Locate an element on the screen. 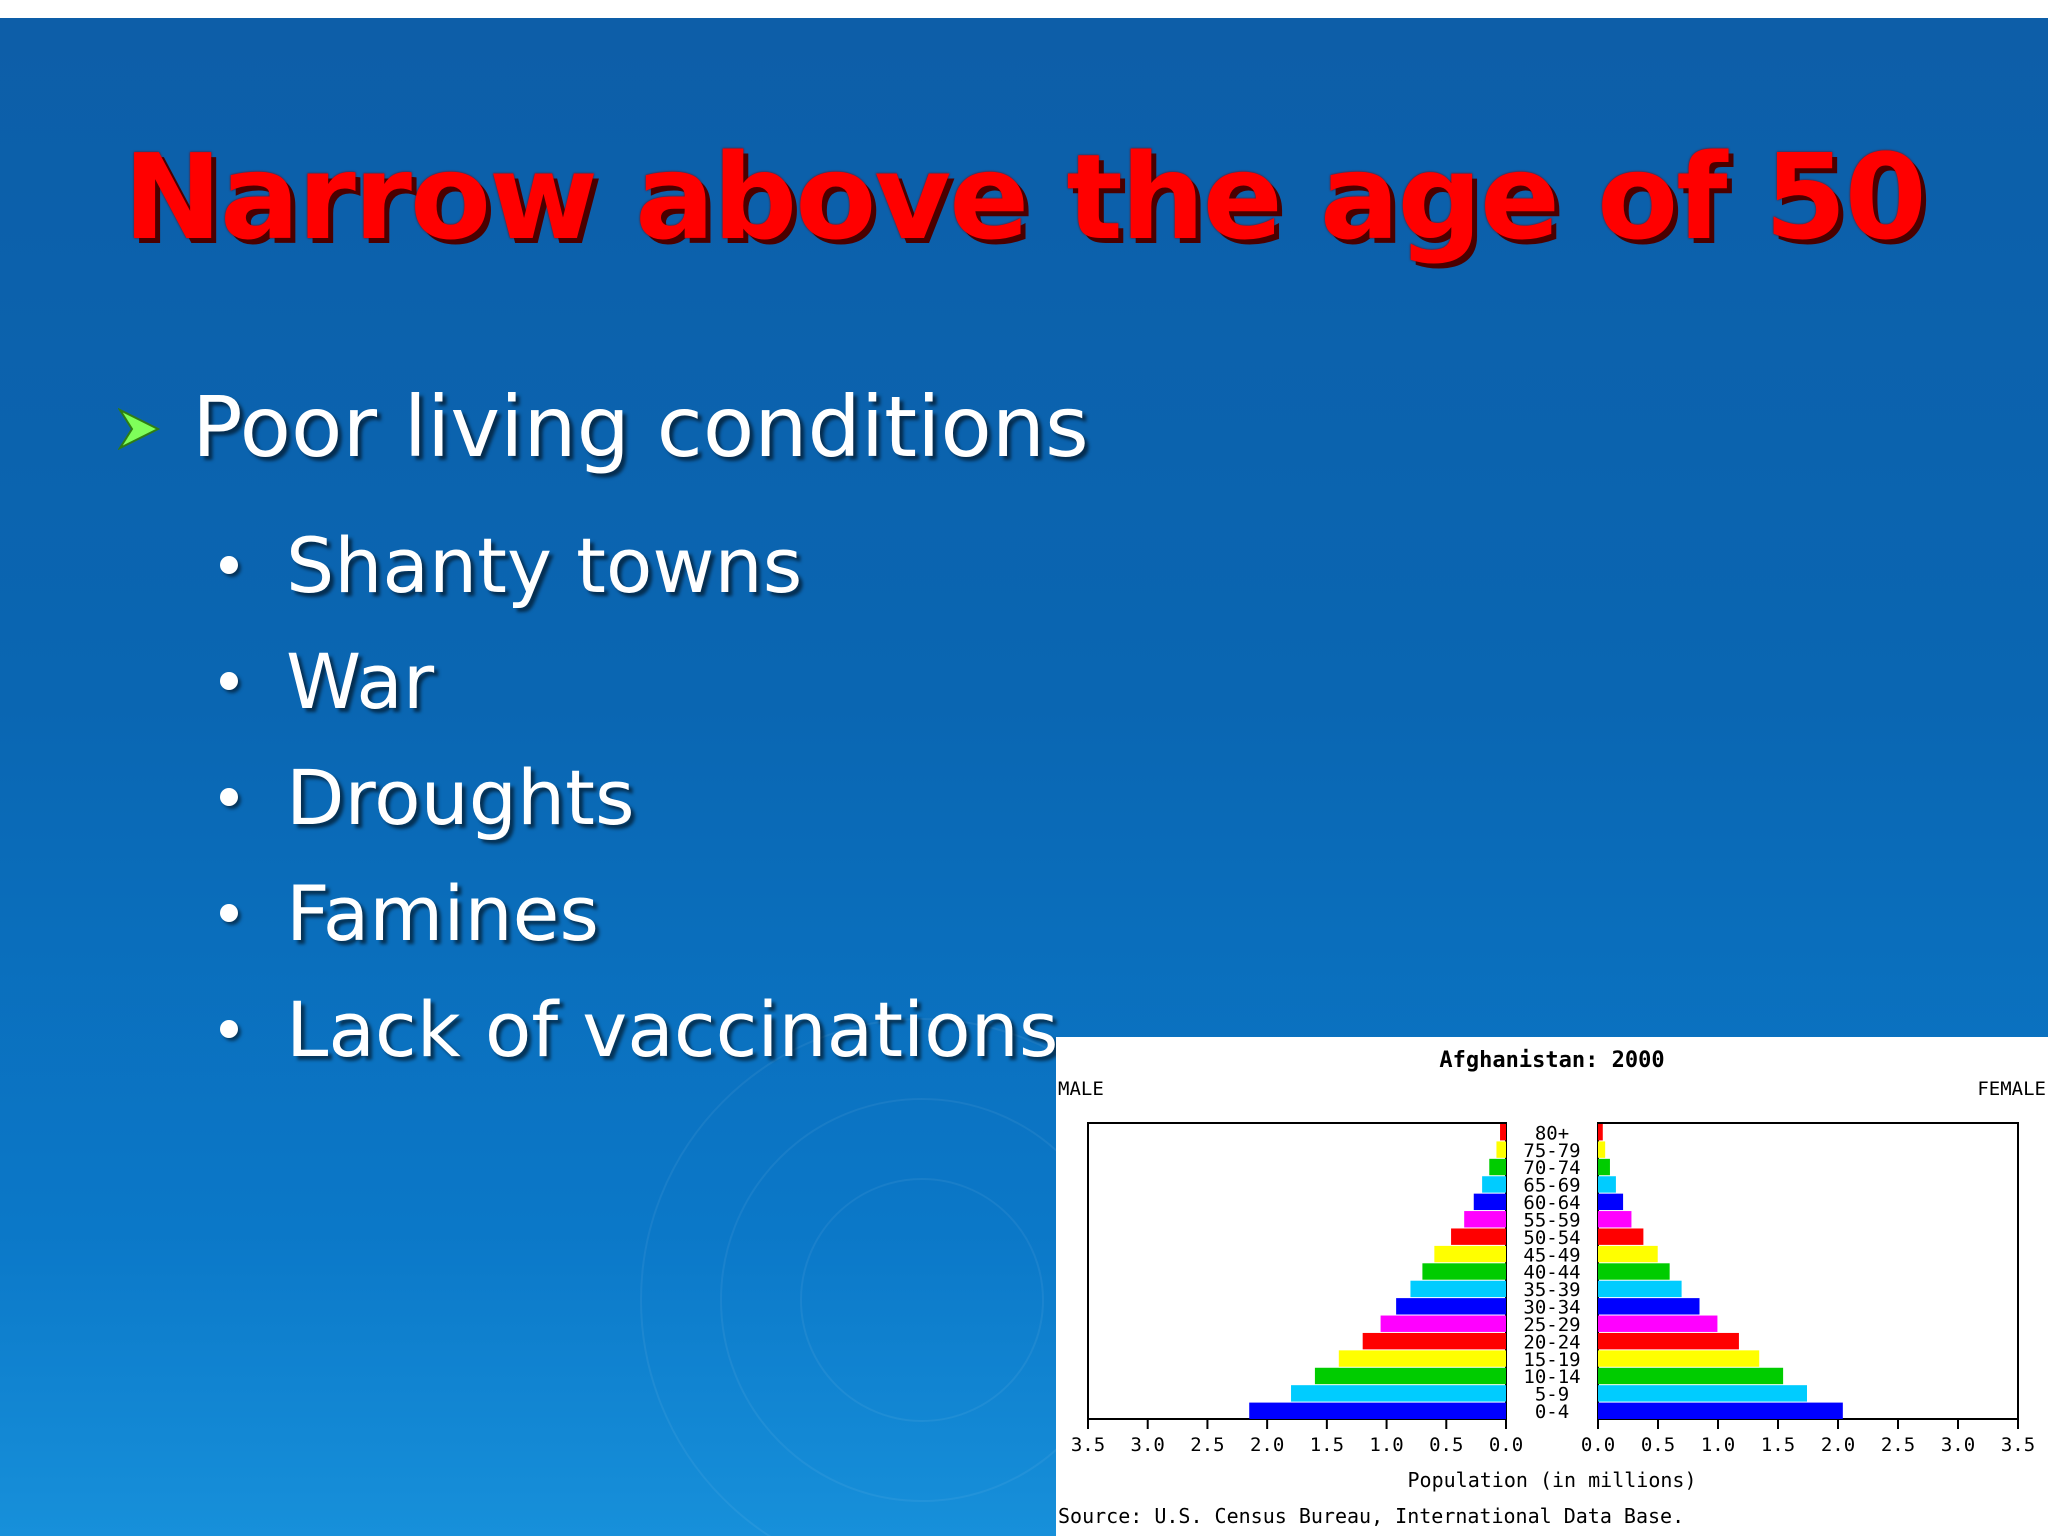  age-label: 55-59 is located at coordinates (1551, 1220).